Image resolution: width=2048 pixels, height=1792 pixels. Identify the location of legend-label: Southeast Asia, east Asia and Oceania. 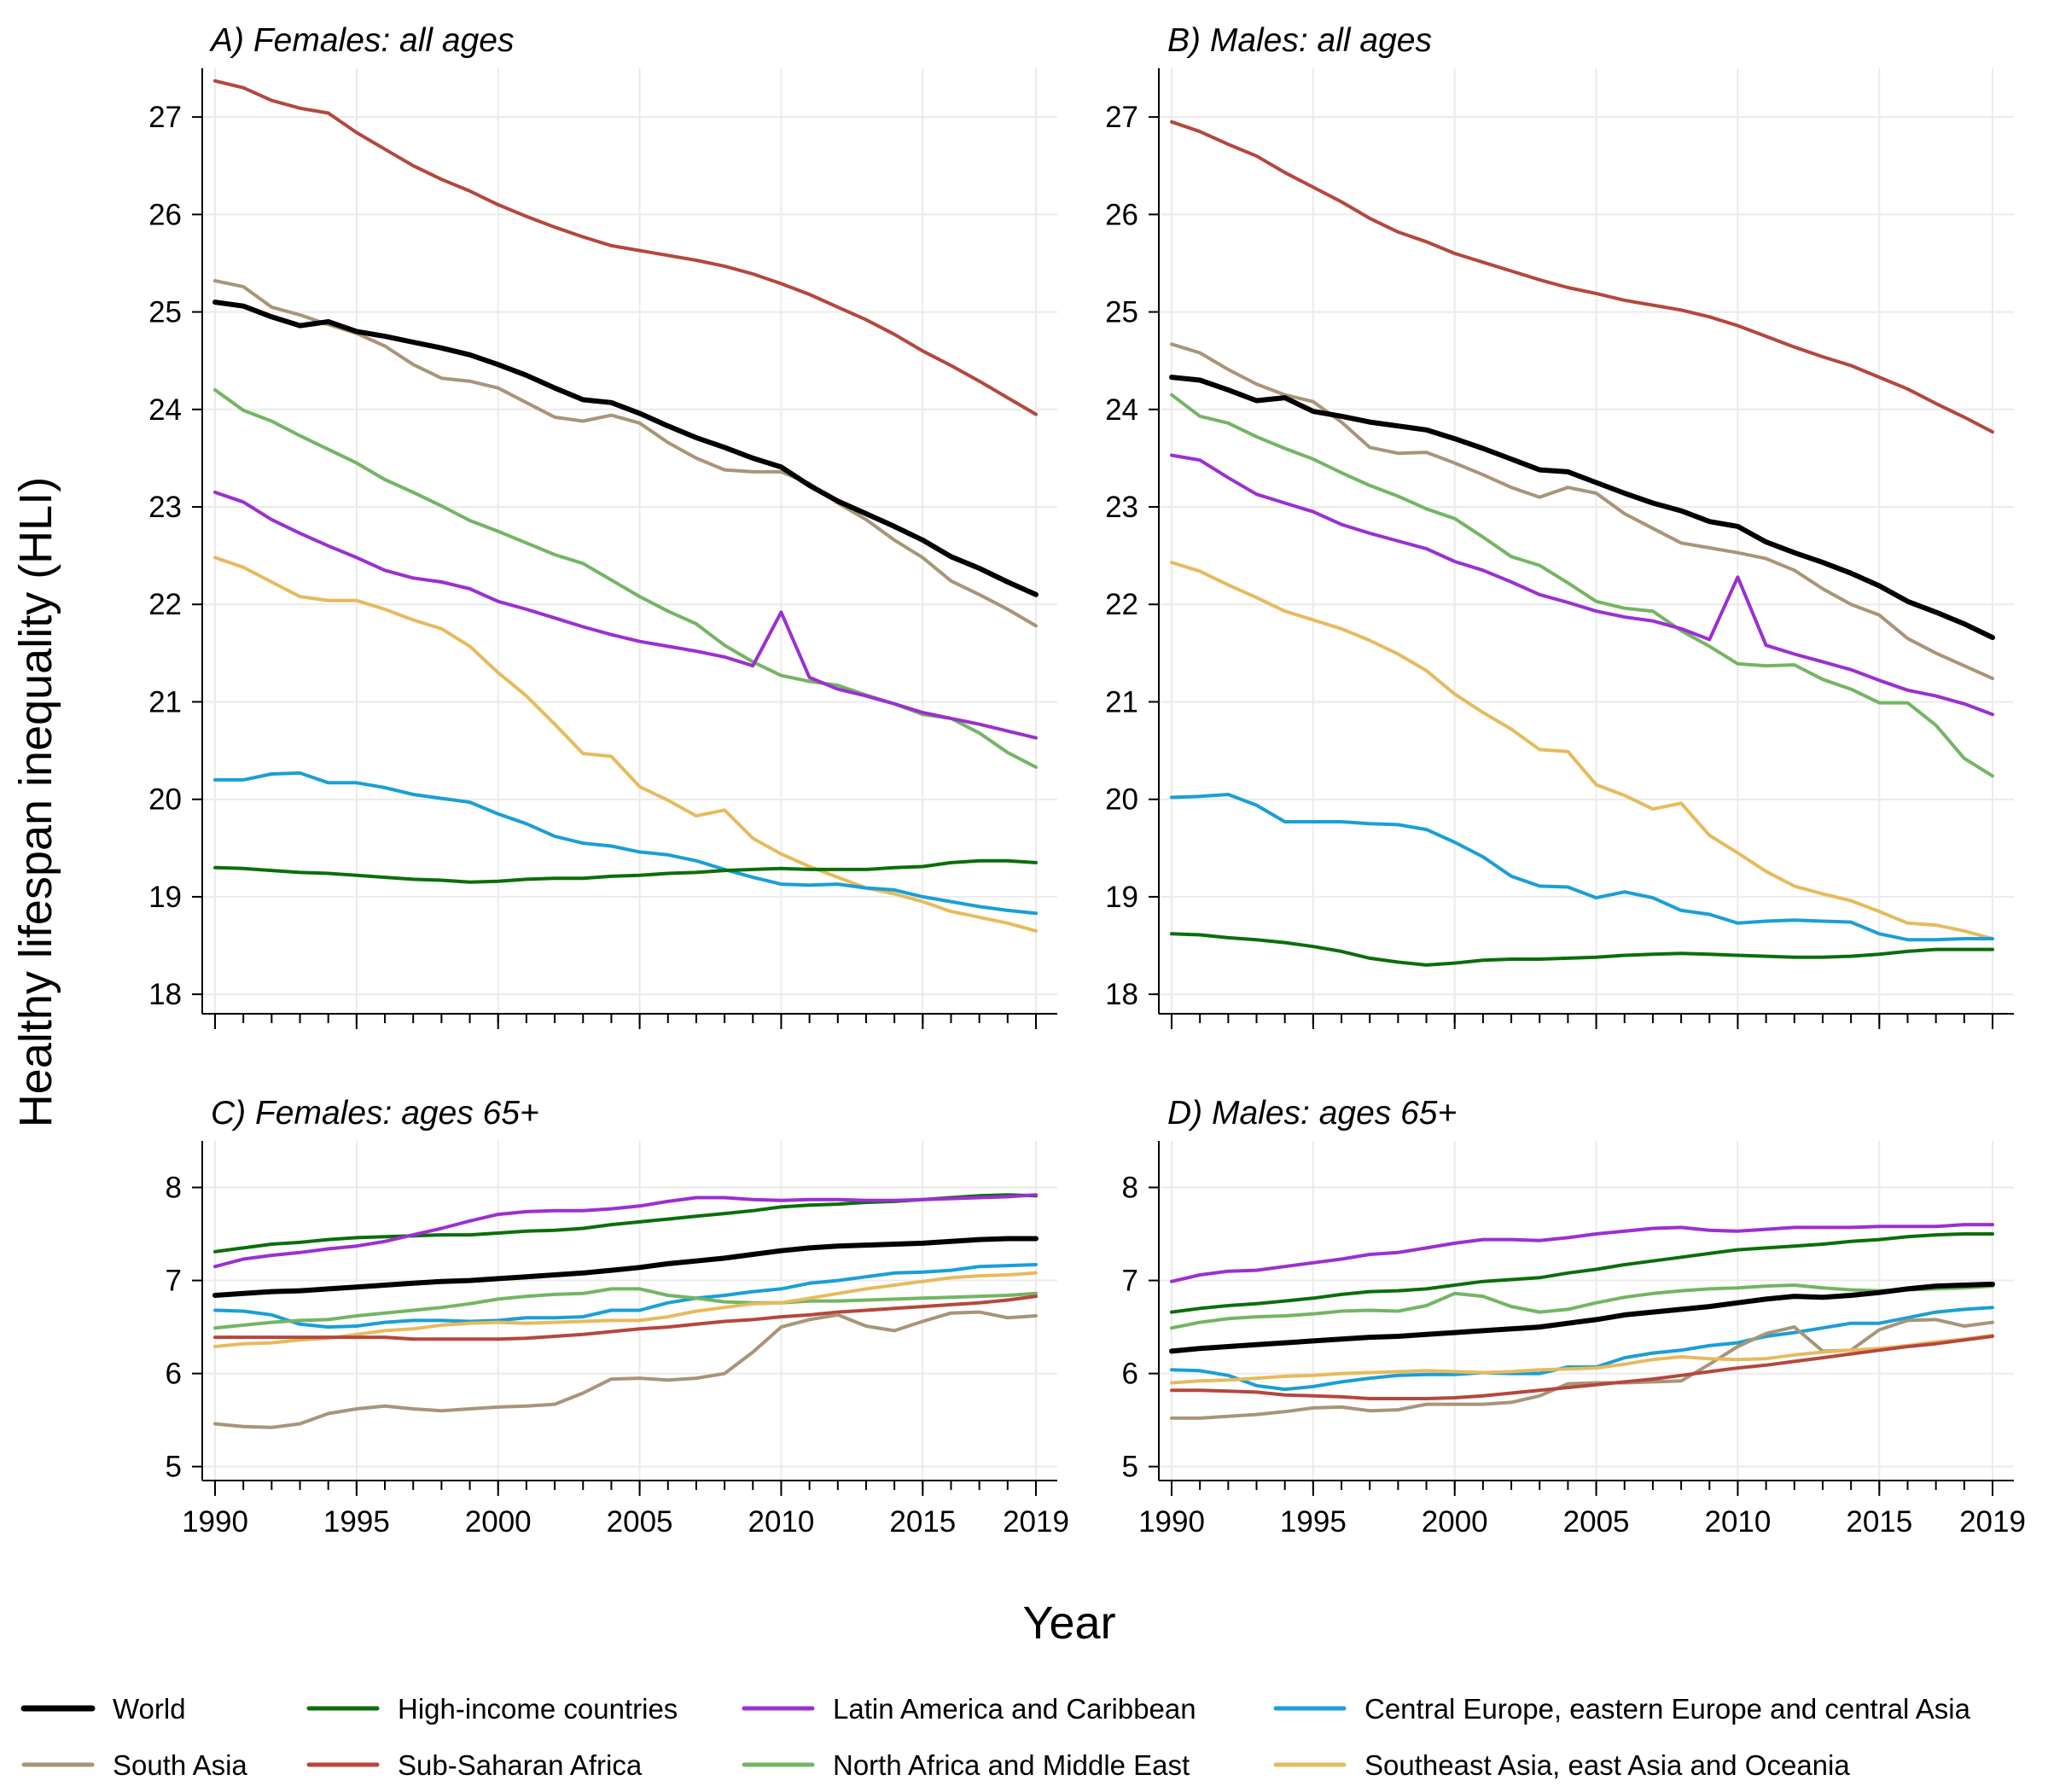
(1607, 1765).